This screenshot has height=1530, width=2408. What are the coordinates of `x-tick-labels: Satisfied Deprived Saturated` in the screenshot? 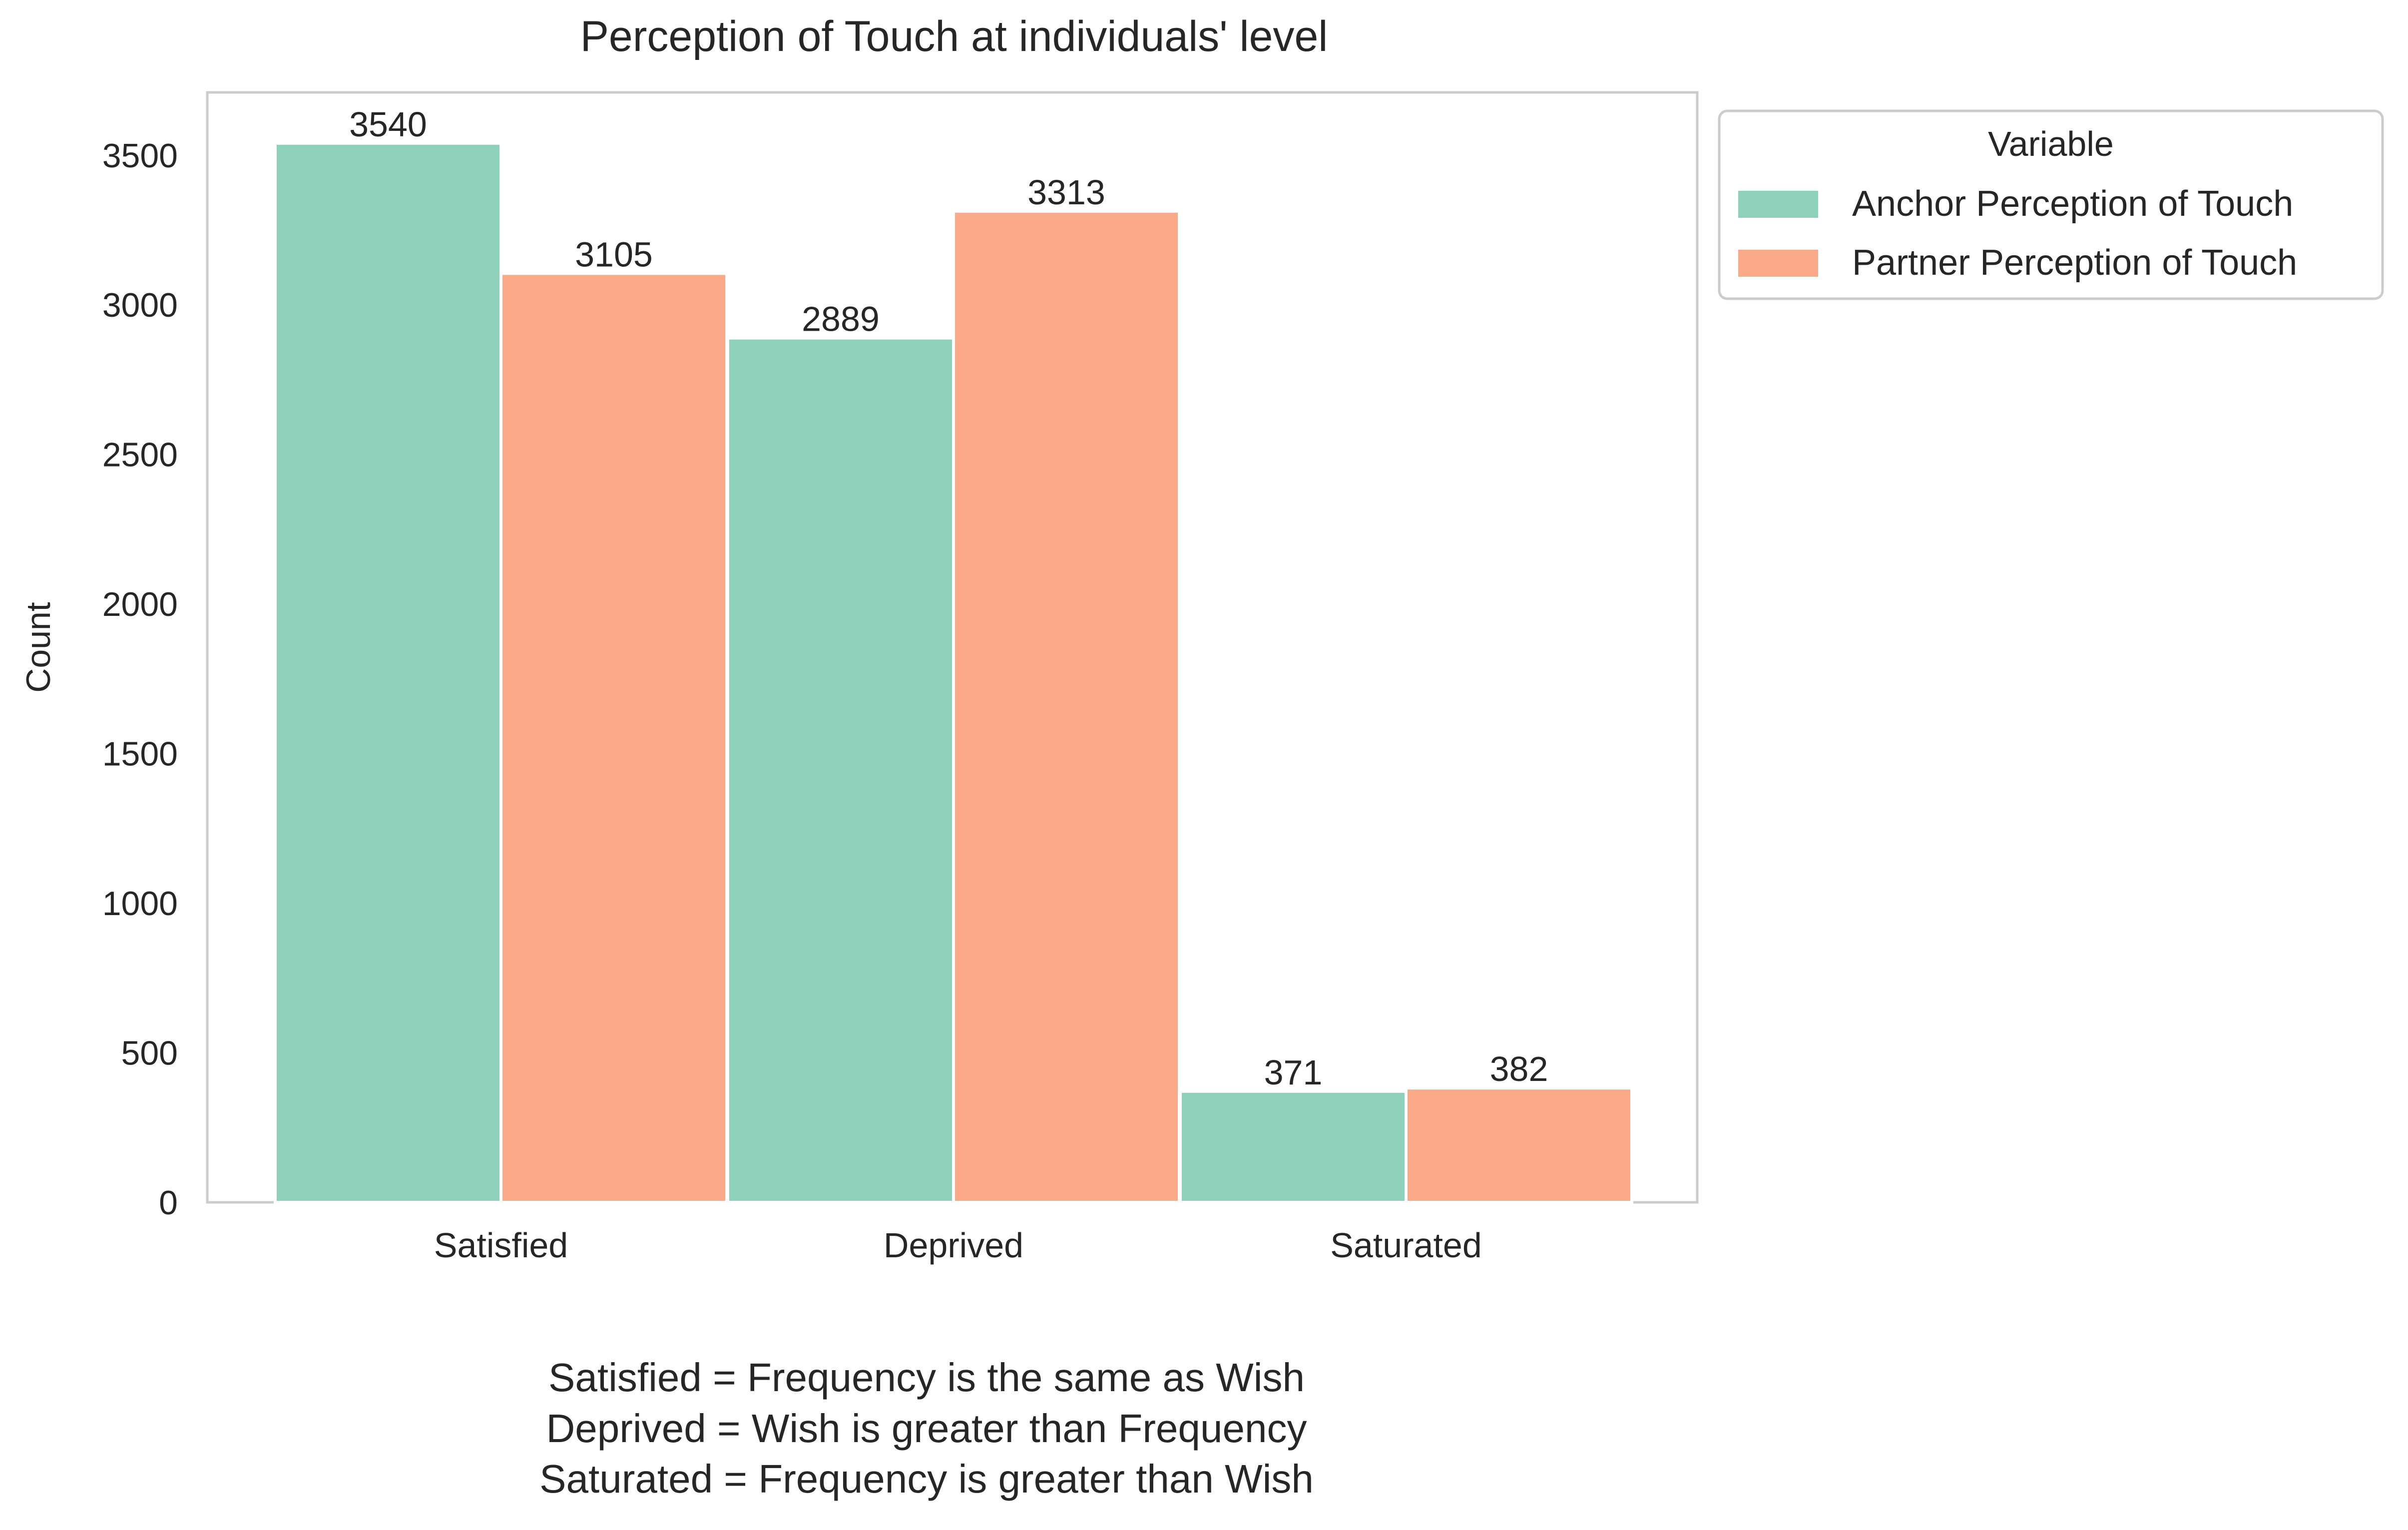 It's located at (958, 1245).